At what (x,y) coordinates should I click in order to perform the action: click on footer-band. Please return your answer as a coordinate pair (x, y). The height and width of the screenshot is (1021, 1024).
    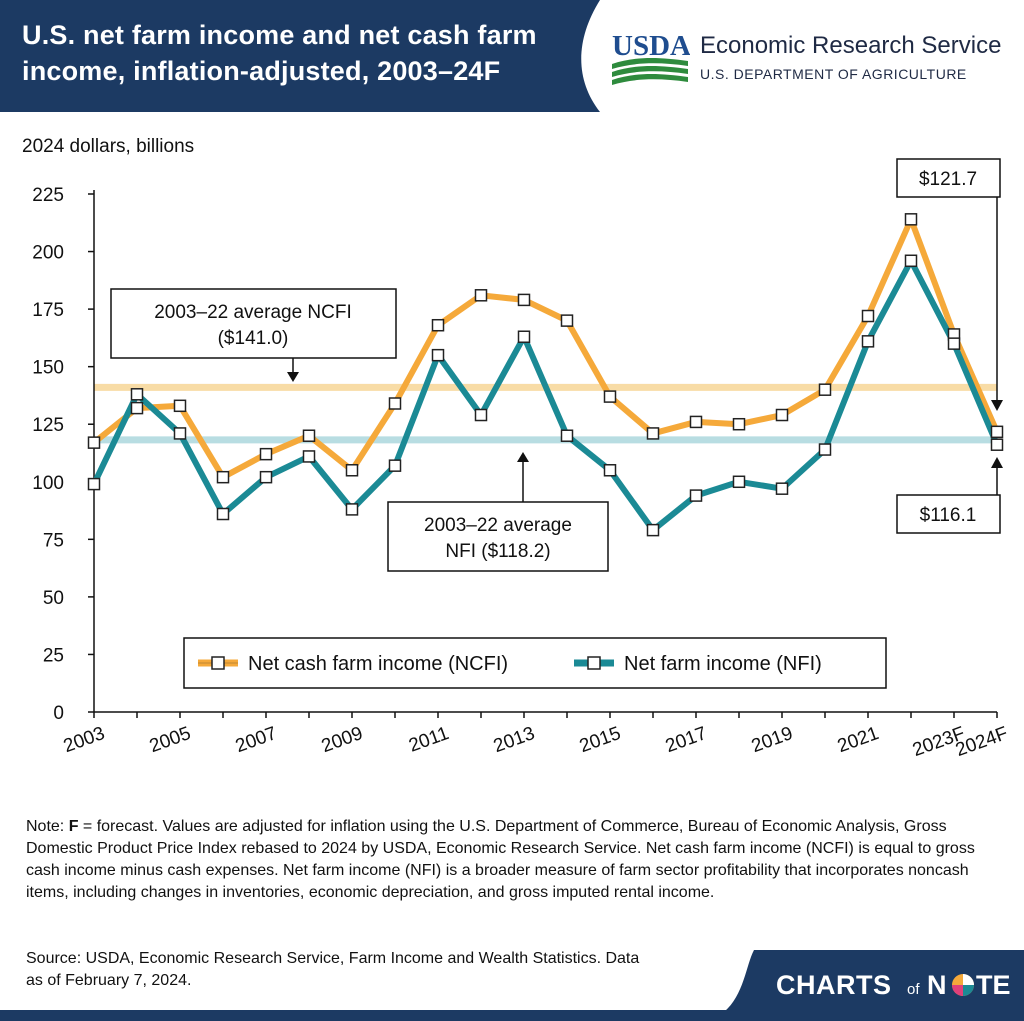
    Looking at the image, I should click on (512, 1015).